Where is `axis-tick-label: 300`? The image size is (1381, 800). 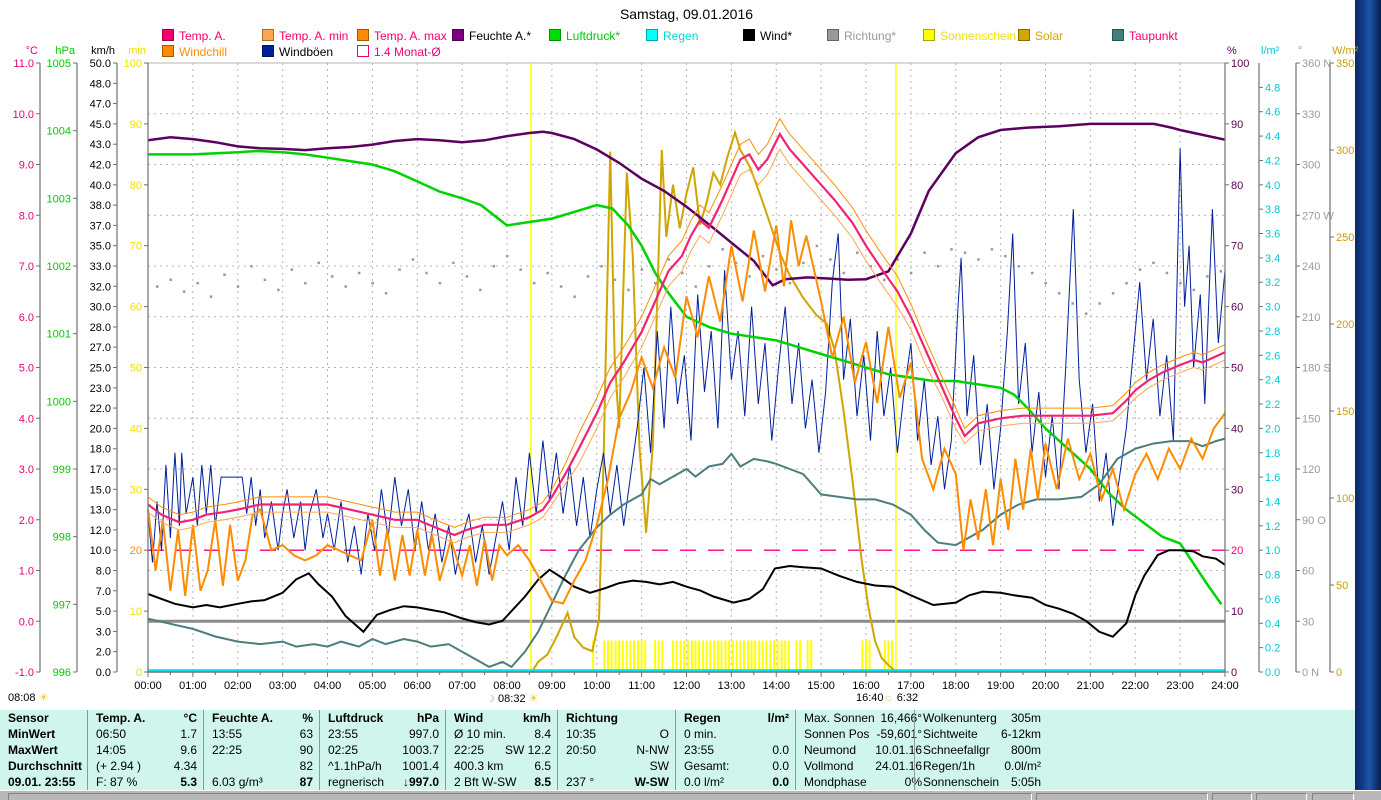 axis-tick-label: 300 is located at coordinates (1311, 166).